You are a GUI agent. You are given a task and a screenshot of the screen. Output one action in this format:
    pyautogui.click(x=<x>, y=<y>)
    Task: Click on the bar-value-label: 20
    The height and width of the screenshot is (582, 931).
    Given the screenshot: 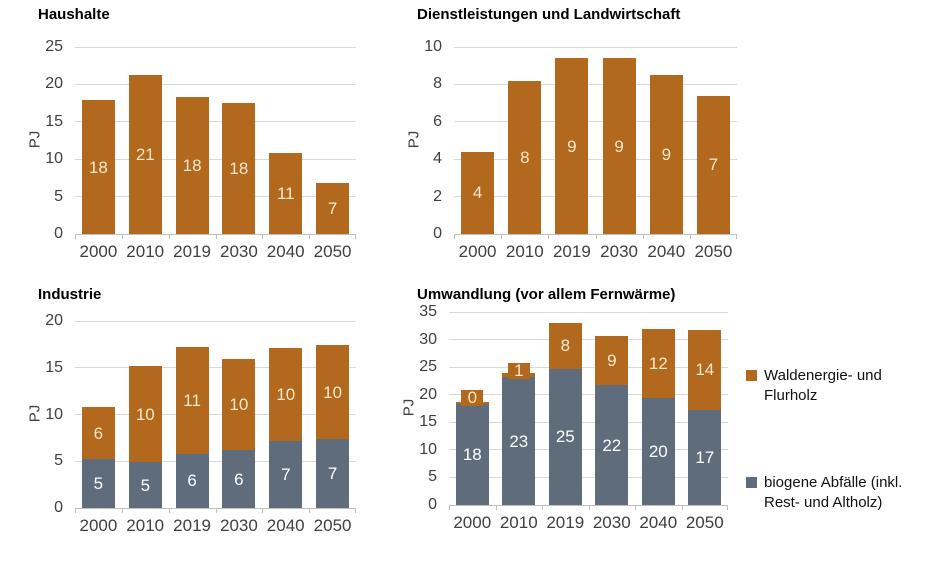 What is the action you would take?
    pyautogui.click(x=658, y=451)
    